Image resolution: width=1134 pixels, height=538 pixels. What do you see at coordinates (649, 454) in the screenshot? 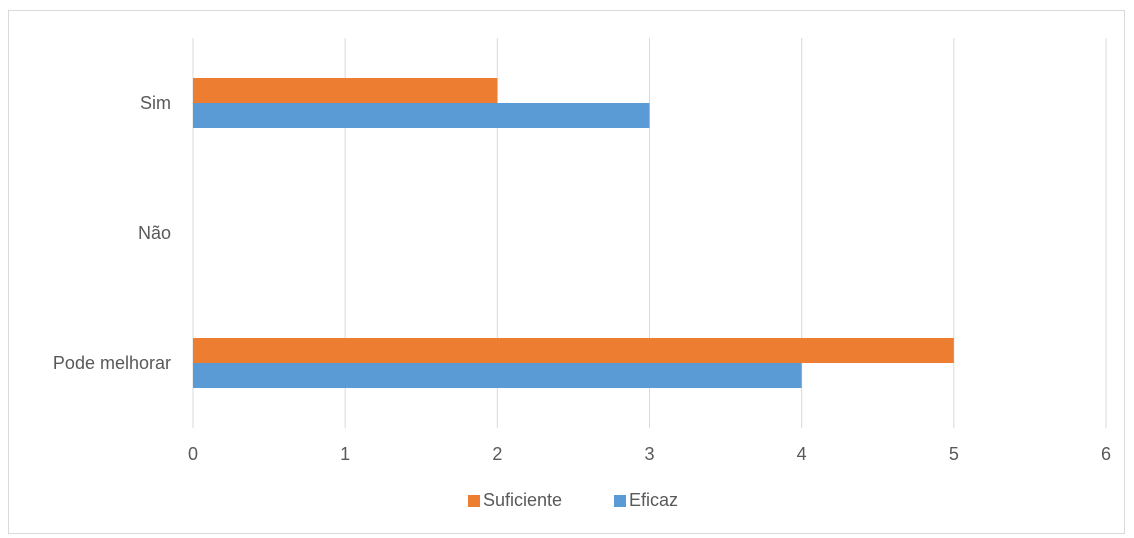
I see `x-tick-label-3: 3` at bounding box center [649, 454].